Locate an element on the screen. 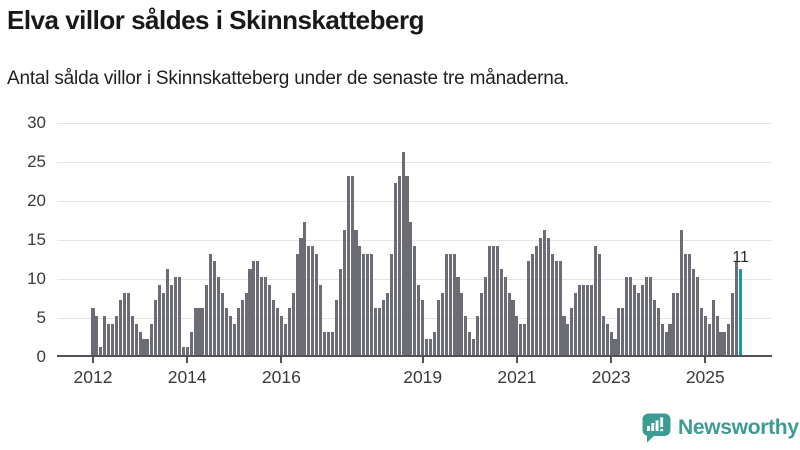 This screenshot has width=800, height=450. newsworthy-logo: Newsworthy is located at coordinates (720, 428).